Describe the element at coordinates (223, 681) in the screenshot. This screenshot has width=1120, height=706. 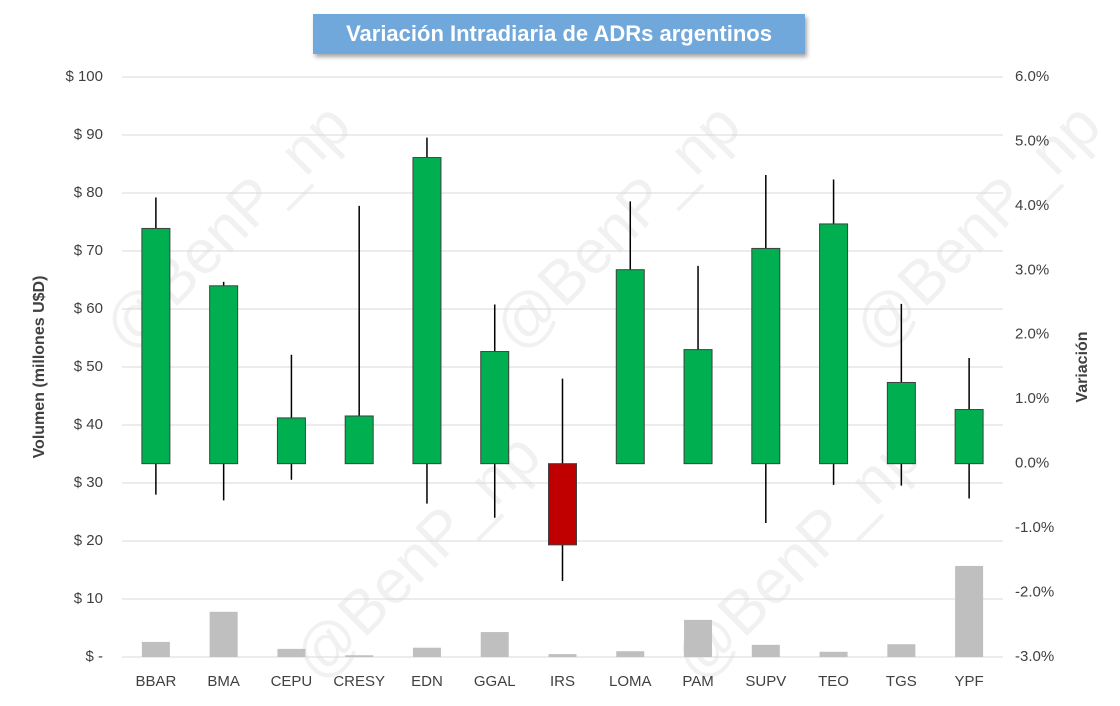
I see `x-tick-label: BMA` at that location.